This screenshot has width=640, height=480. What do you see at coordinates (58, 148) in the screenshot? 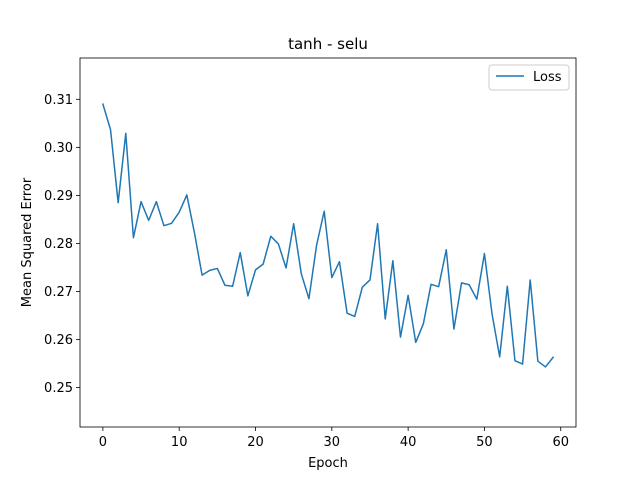
I see `y-tick-label: 0.30` at bounding box center [58, 148].